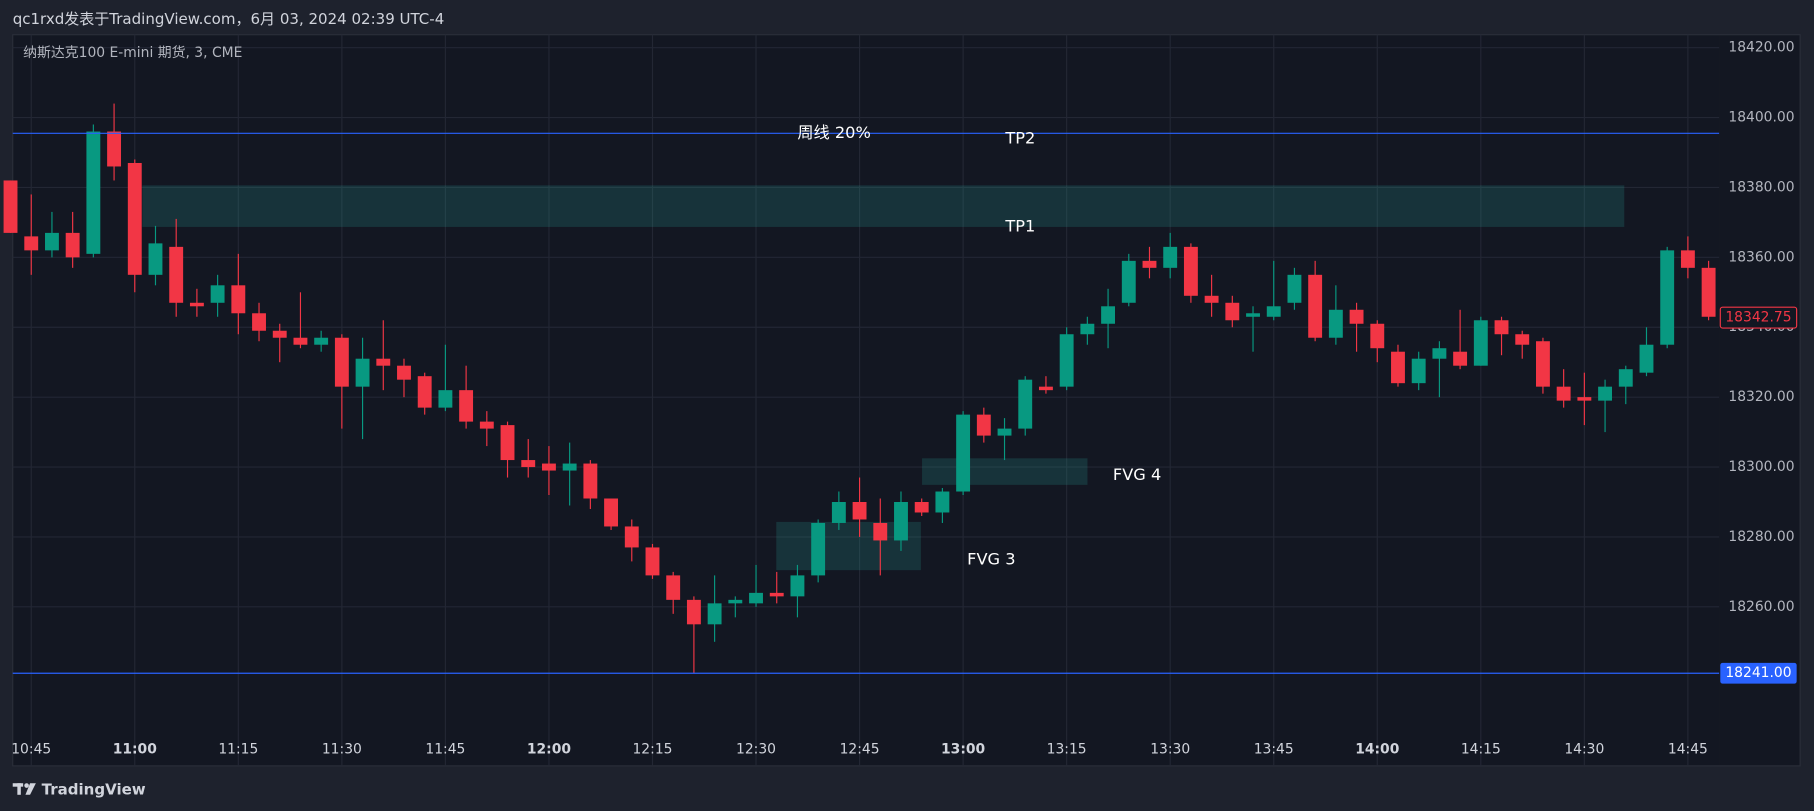  I want to click on price-tag-label: 18241.00, so click(1758, 673).